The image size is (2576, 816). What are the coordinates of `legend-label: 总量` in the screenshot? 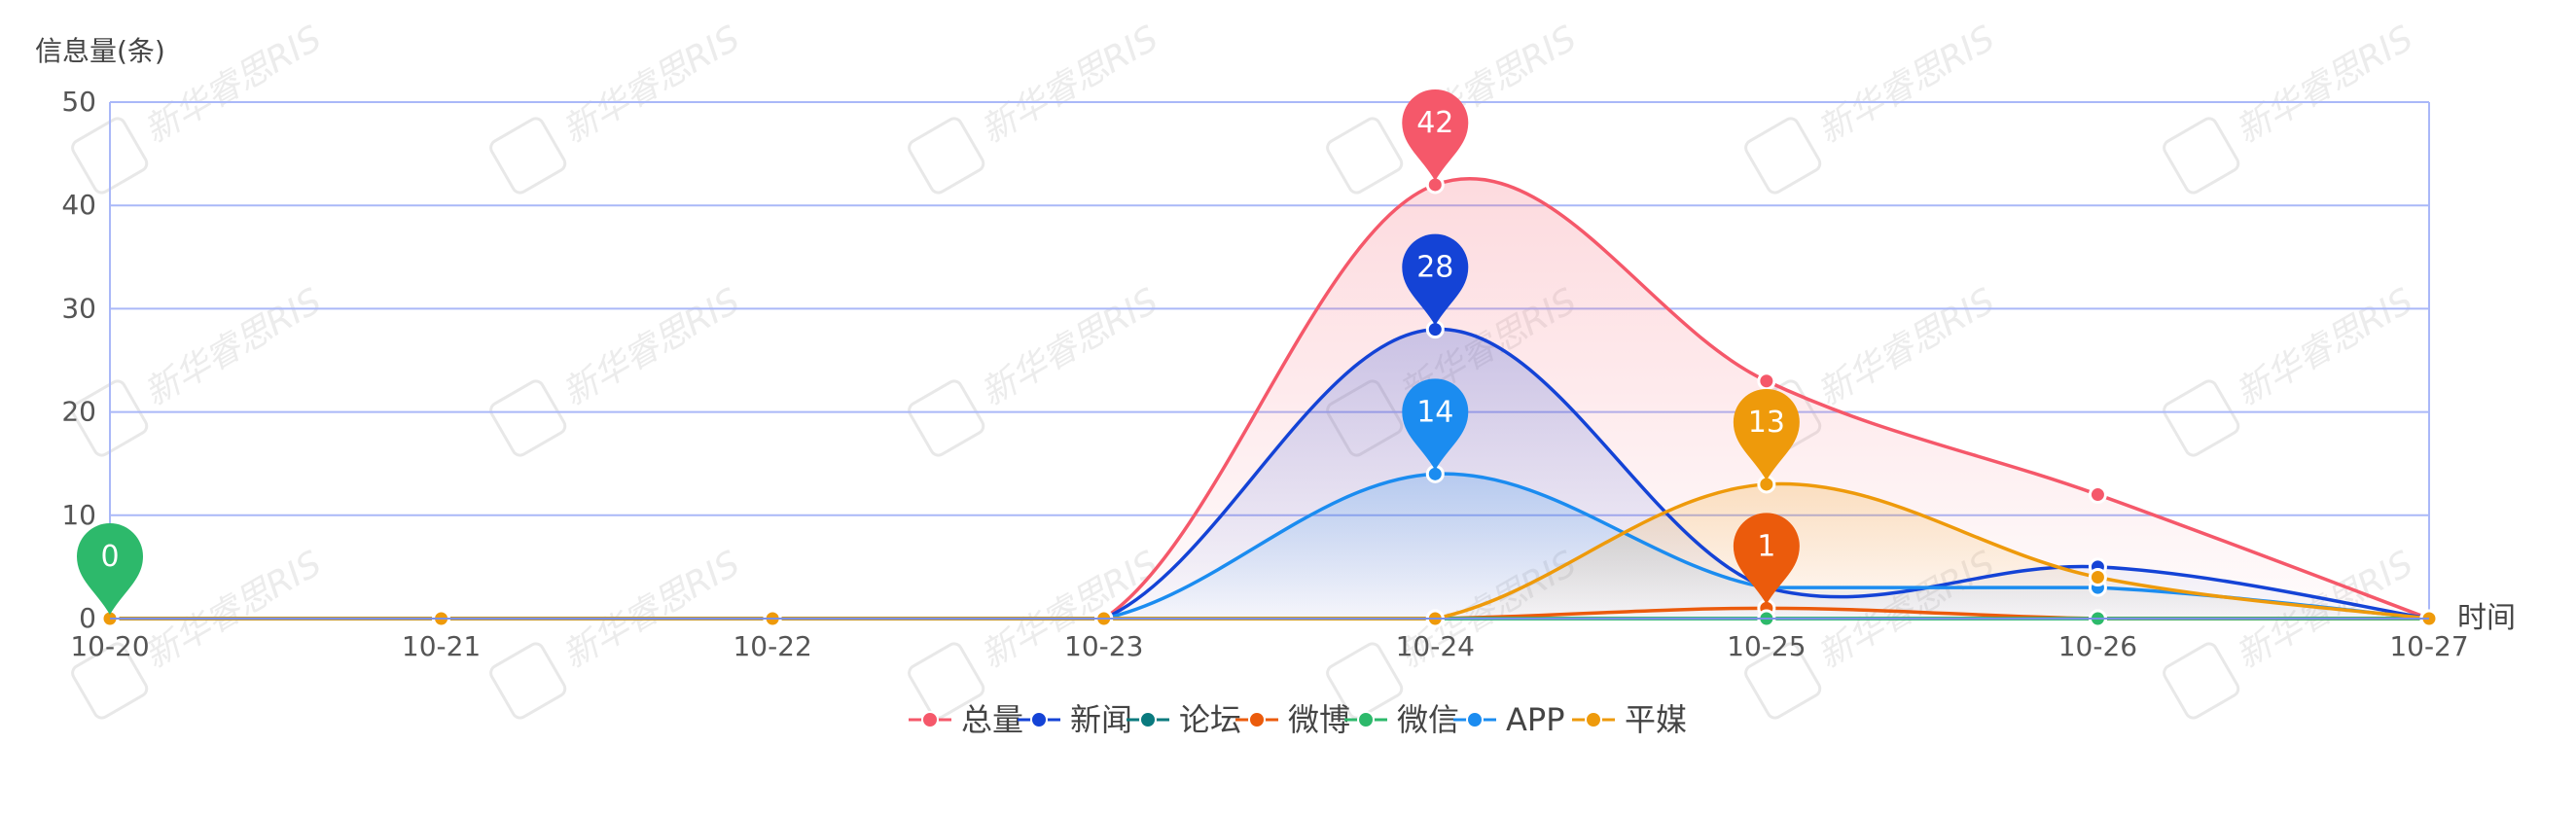 It's located at (992, 719).